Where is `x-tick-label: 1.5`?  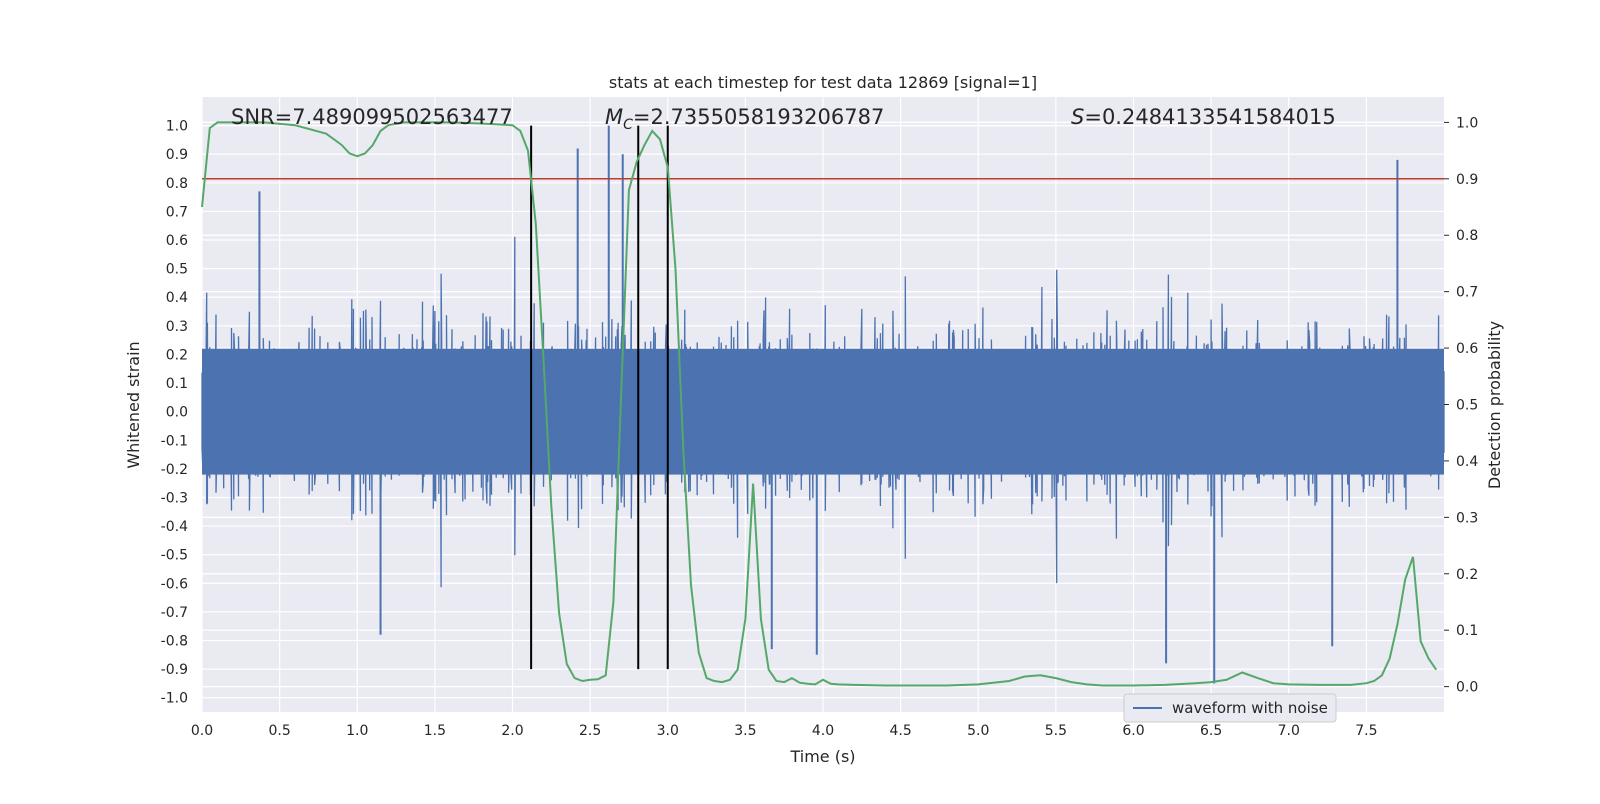
x-tick-label: 1.5 is located at coordinates (435, 731).